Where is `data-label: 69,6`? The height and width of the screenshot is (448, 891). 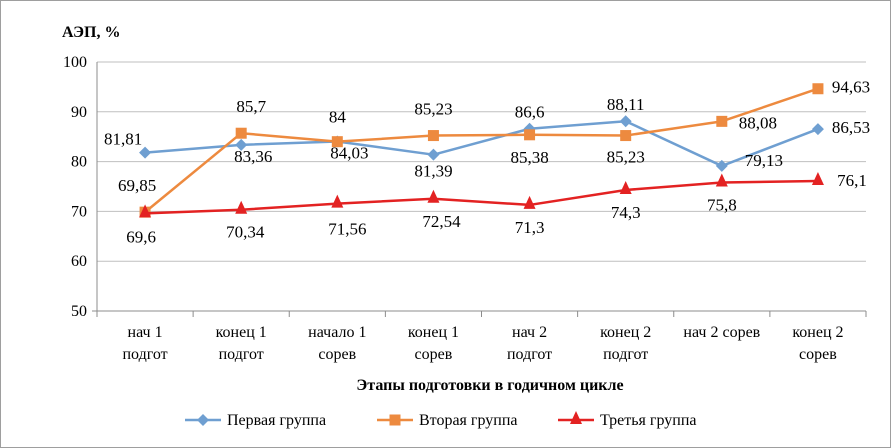
data-label: 69,6 is located at coordinates (141, 236).